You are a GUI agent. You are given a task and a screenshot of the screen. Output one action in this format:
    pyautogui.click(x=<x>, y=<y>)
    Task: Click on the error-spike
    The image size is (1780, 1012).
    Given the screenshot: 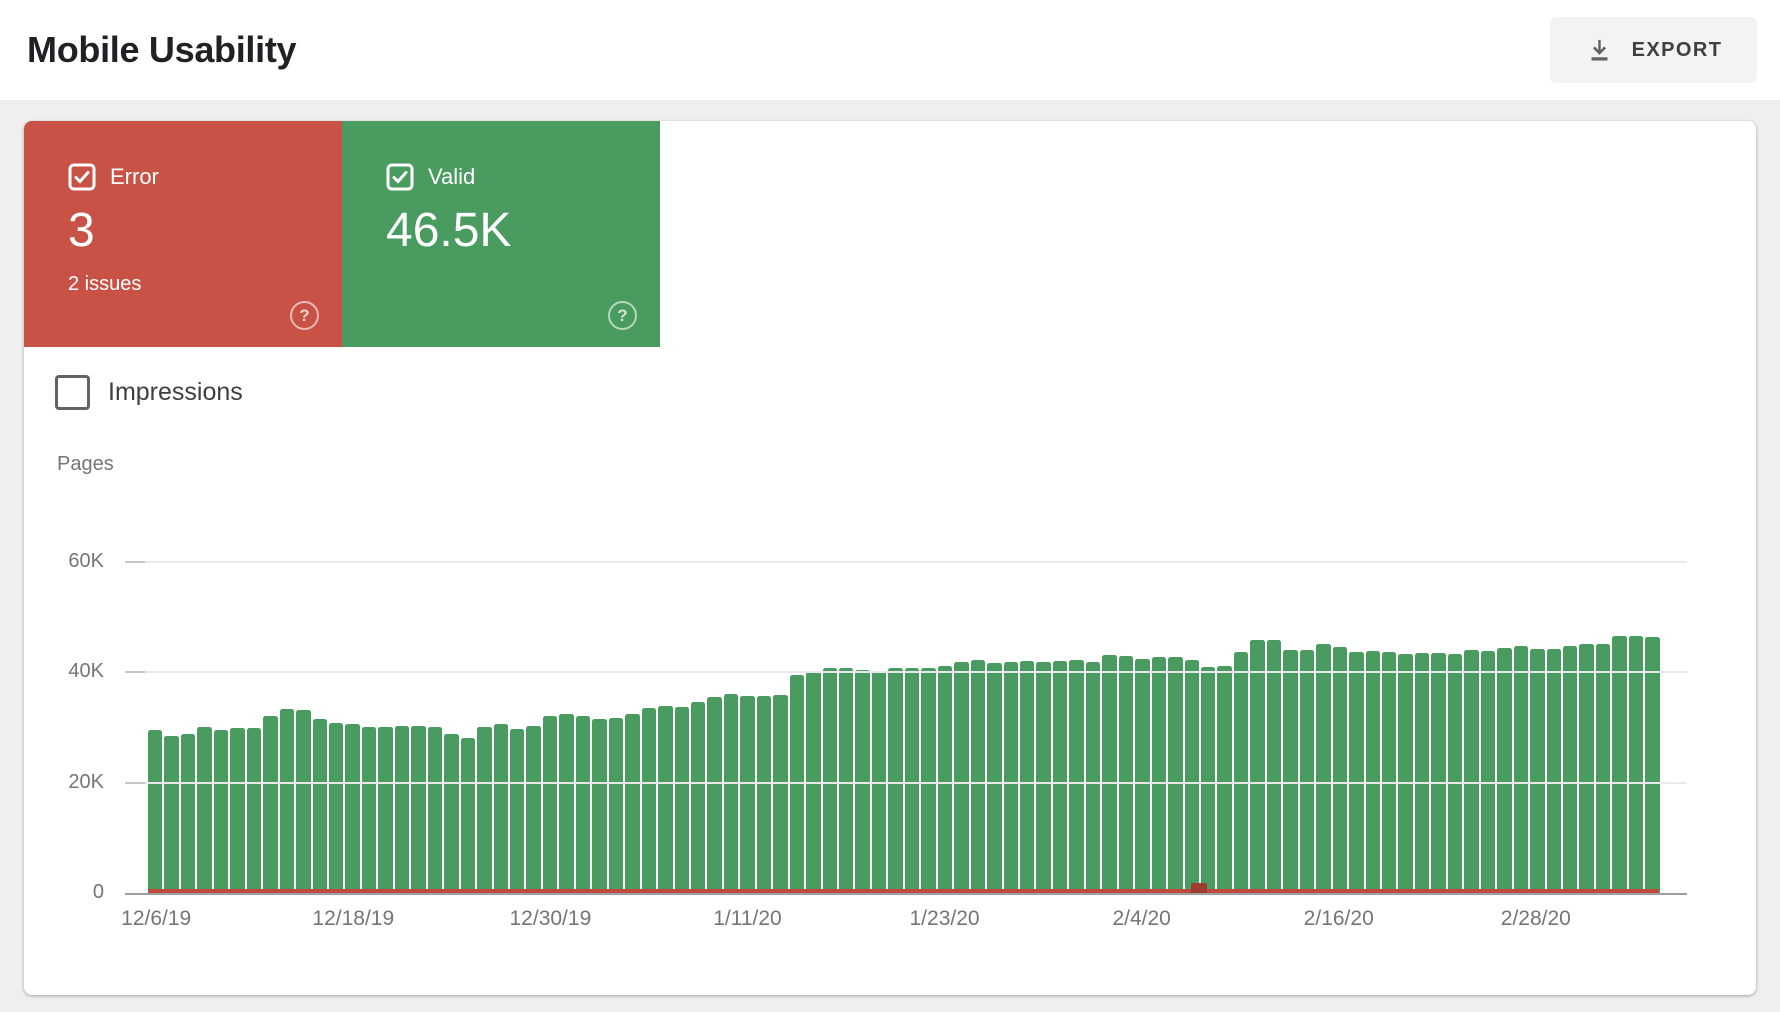 What is the action you would take?
    pyautogui.click(x=1198, y=888)
    